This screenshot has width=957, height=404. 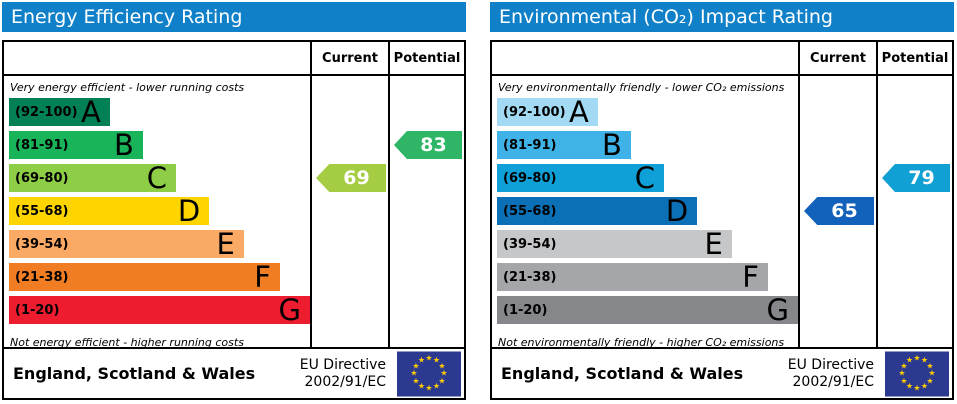 I want to click on potential-column-header: Potential, so click(x=914, y=58).